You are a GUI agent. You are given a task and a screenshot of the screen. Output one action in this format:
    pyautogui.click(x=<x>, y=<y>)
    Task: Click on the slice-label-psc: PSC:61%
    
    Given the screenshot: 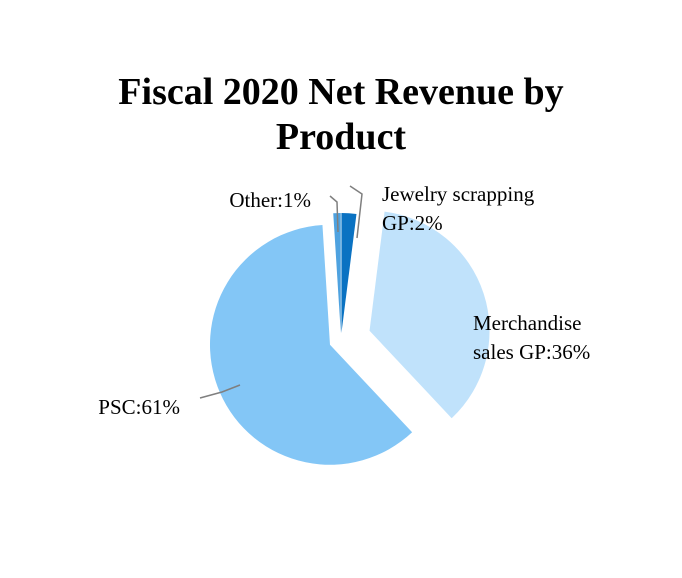 What is the action you would take?
    pyautogui.click(x=139, y=407)
    